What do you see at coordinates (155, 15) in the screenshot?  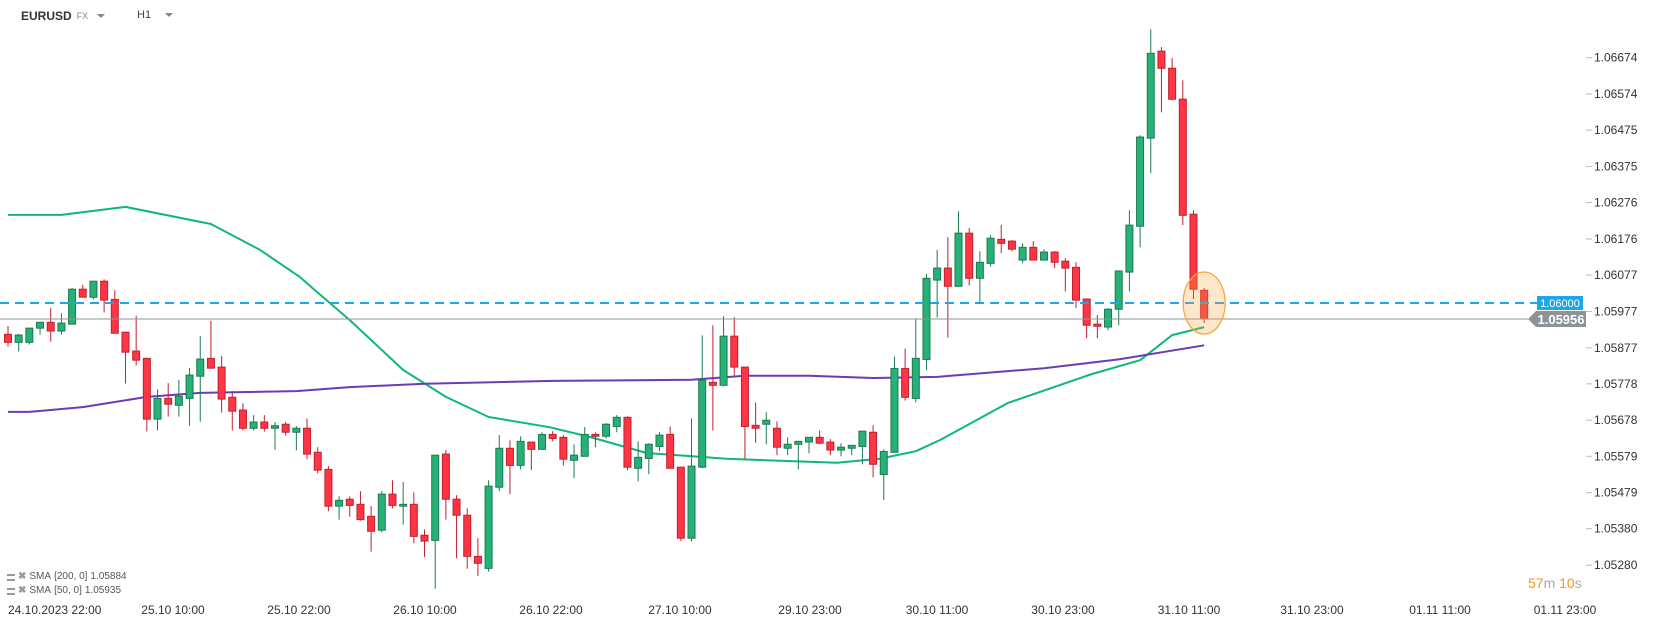 I see `timeframe-selector: H1` at bounding box center [155, 15].